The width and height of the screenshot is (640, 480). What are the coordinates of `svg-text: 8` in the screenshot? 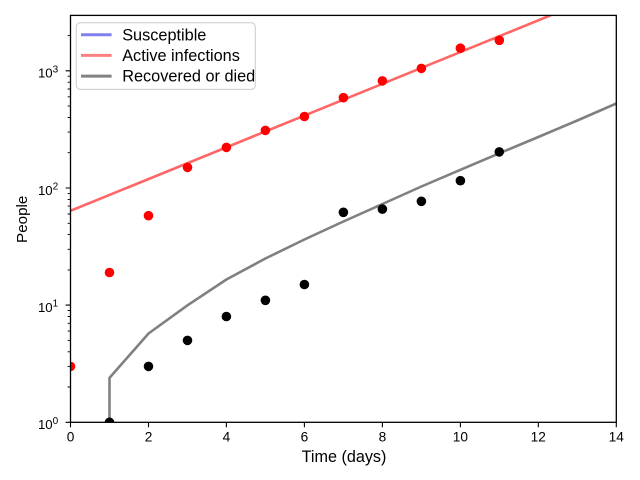 It's located at (383, 437).